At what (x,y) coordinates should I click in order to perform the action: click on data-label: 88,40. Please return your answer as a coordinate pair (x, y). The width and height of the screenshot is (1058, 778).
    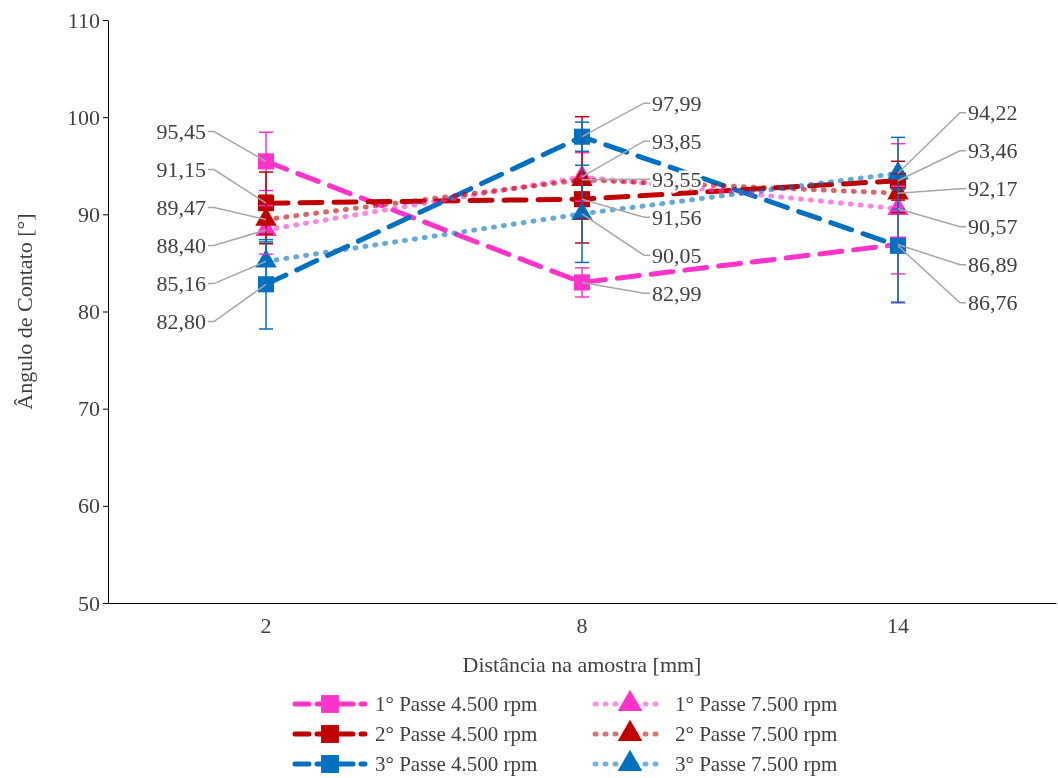
    Looking at the image, I should click on (181, 246).